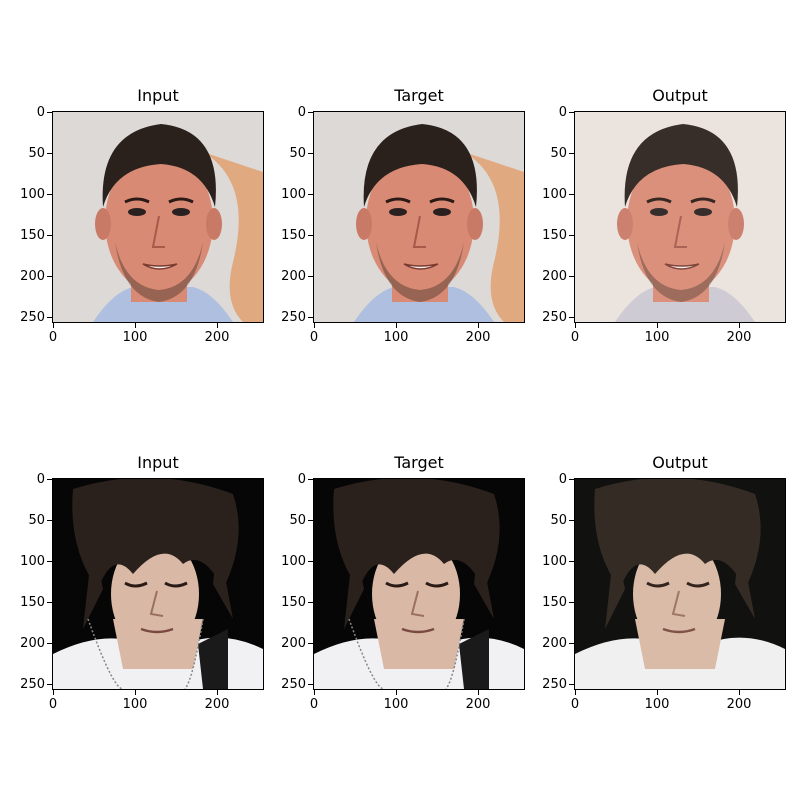 This screenshot has width=800, height=800. What do you see at coordinates (680, 231) in the screenshot?
I see `nose` at bounding box center [680, 231].